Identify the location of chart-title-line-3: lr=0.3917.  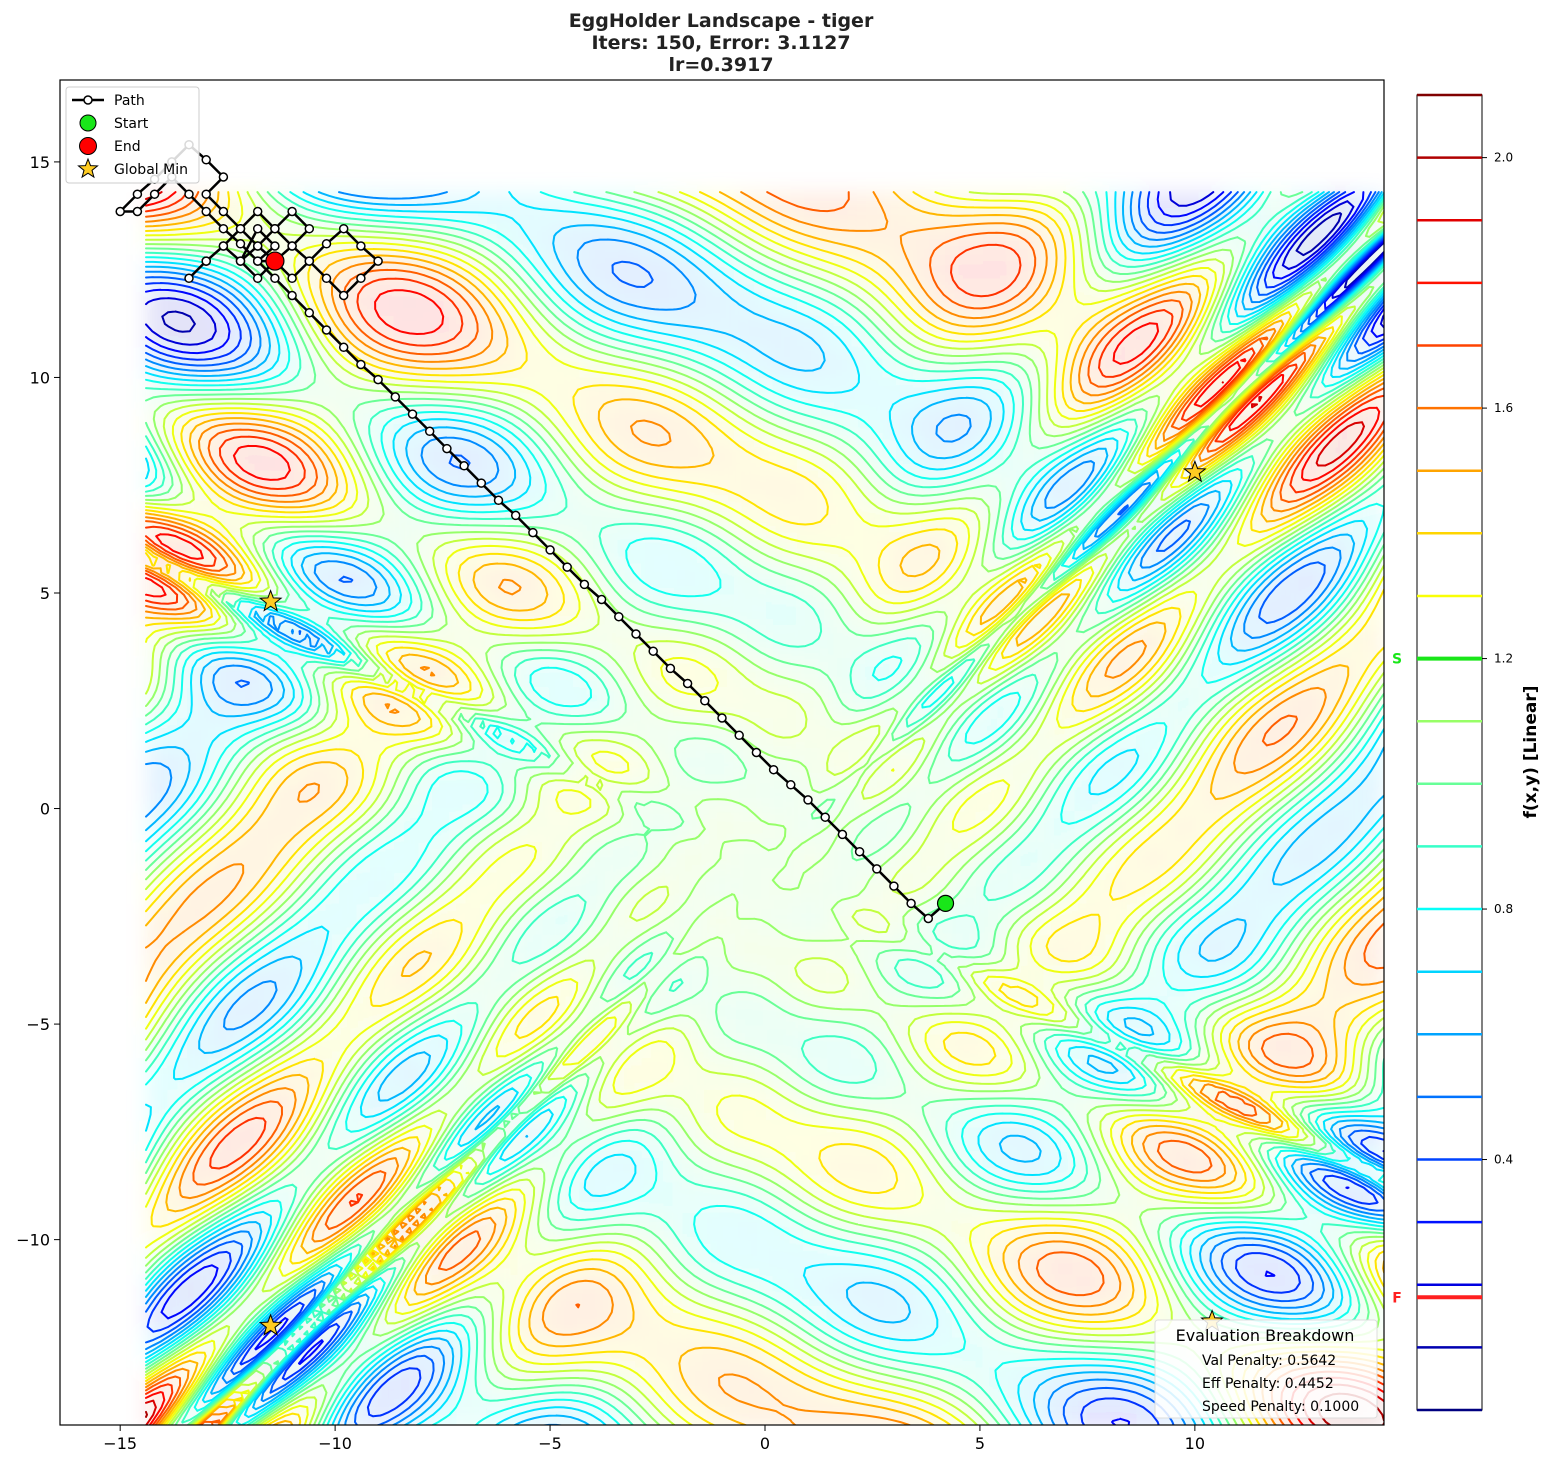
(720, 65).